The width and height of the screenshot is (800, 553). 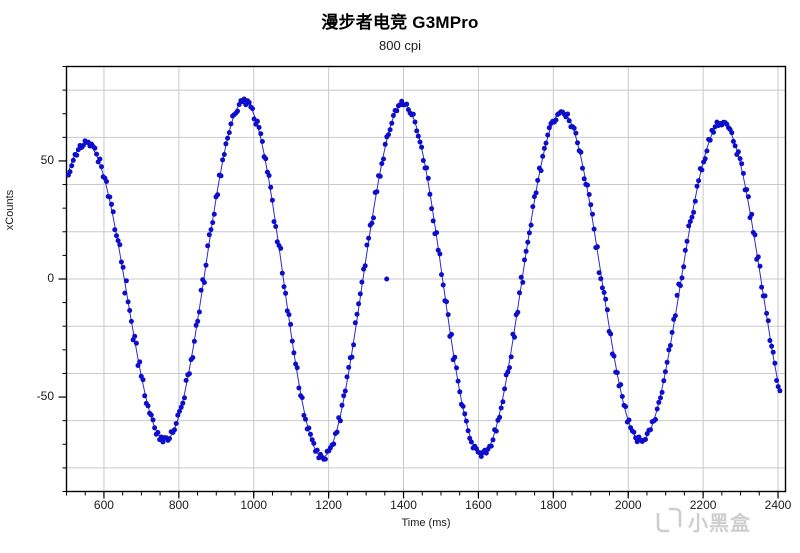 What do you see at coordinates (669, 520) in the screenshot?
I see `hb-logo-icon` at bounding box center [669, 520].